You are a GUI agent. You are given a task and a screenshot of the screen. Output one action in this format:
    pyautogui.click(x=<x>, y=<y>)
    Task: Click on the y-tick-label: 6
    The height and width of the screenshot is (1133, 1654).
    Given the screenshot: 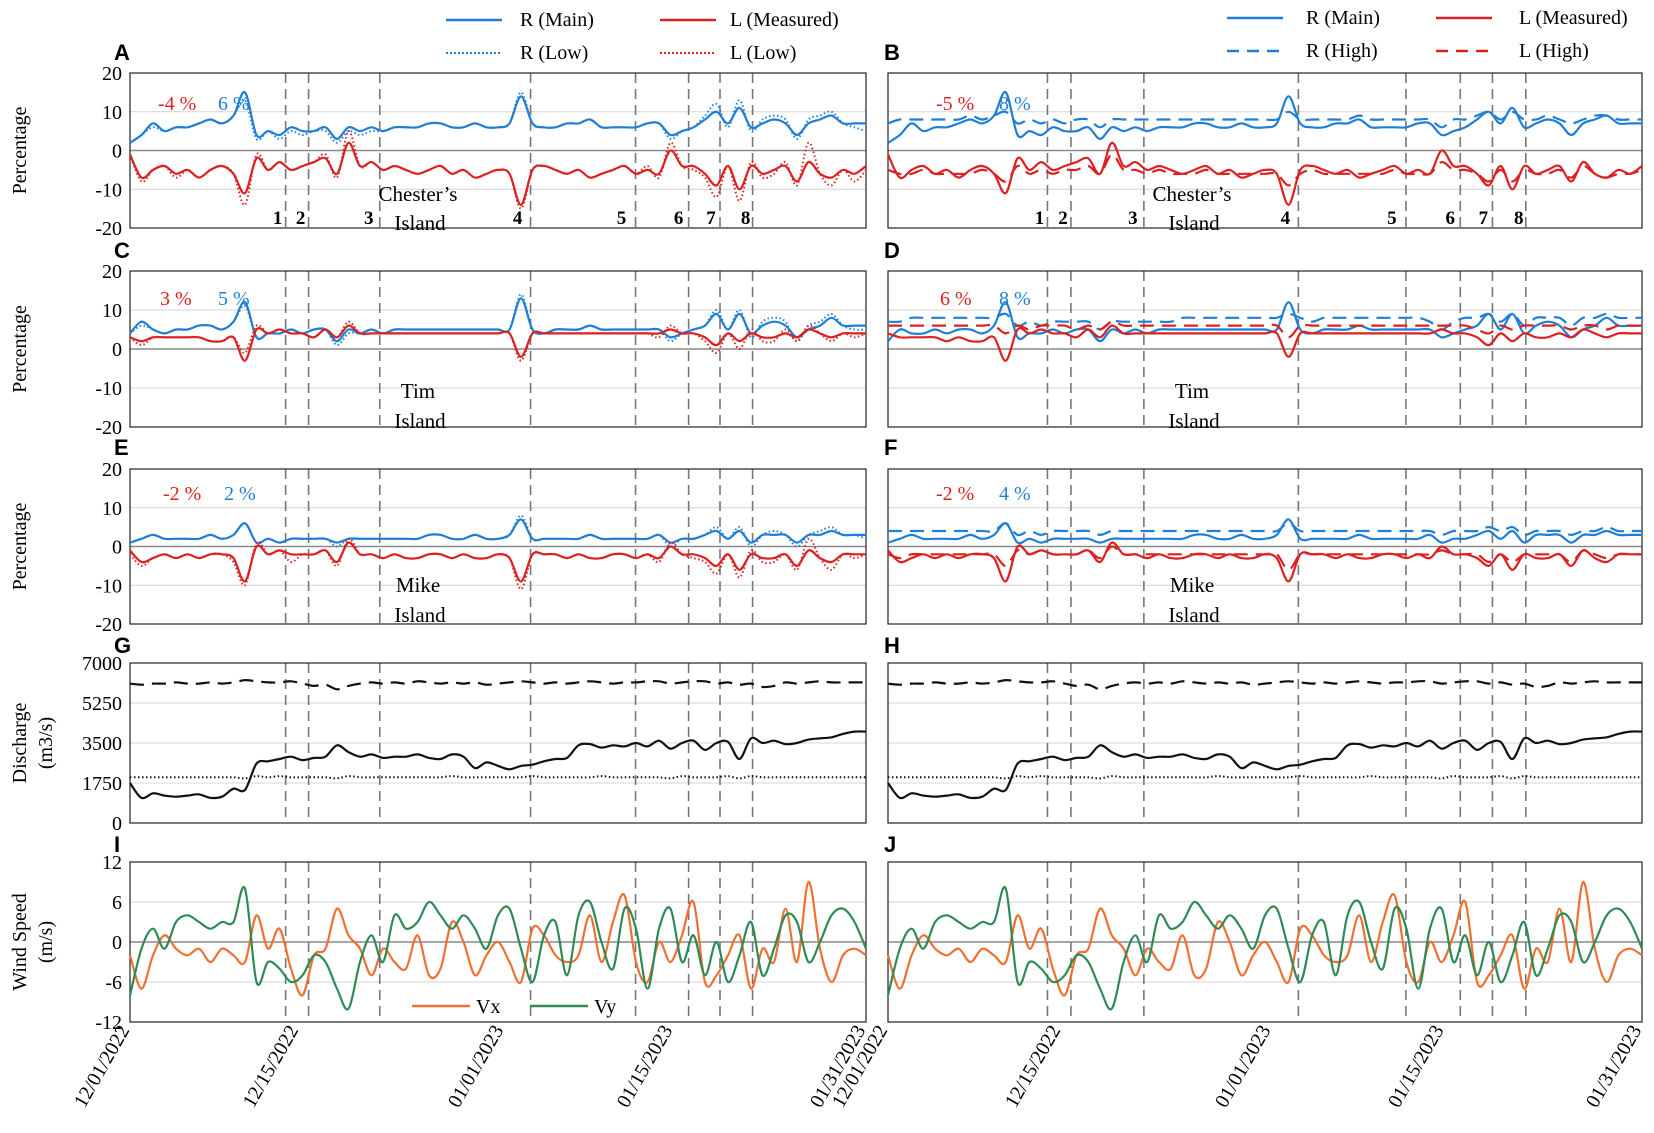 What is the action you would take?
    pyautogui.click(x=117, y=903)
    